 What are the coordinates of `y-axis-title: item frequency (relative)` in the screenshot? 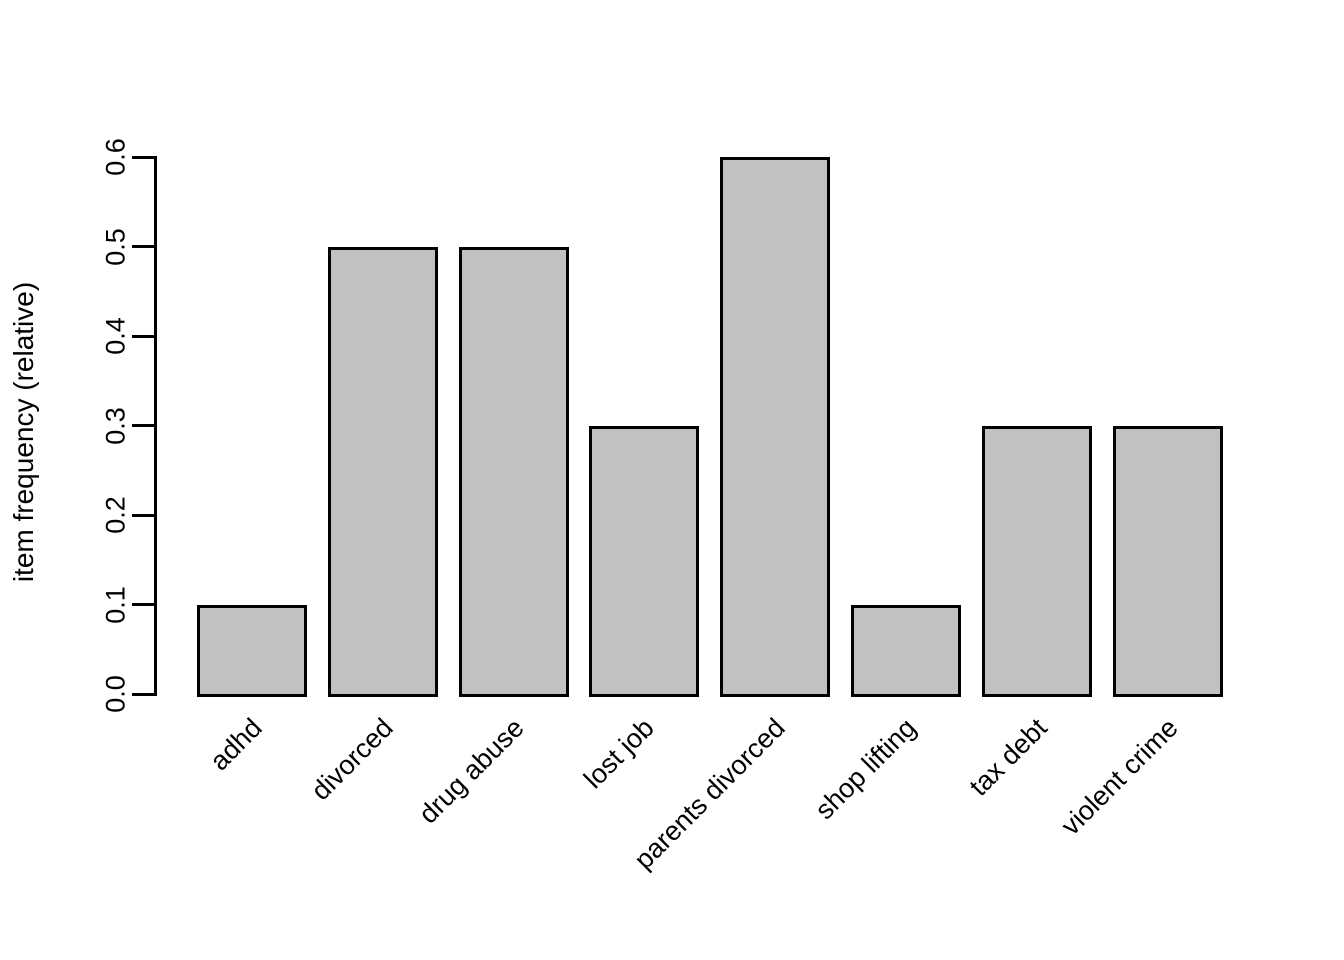 It's located at (23, 432).